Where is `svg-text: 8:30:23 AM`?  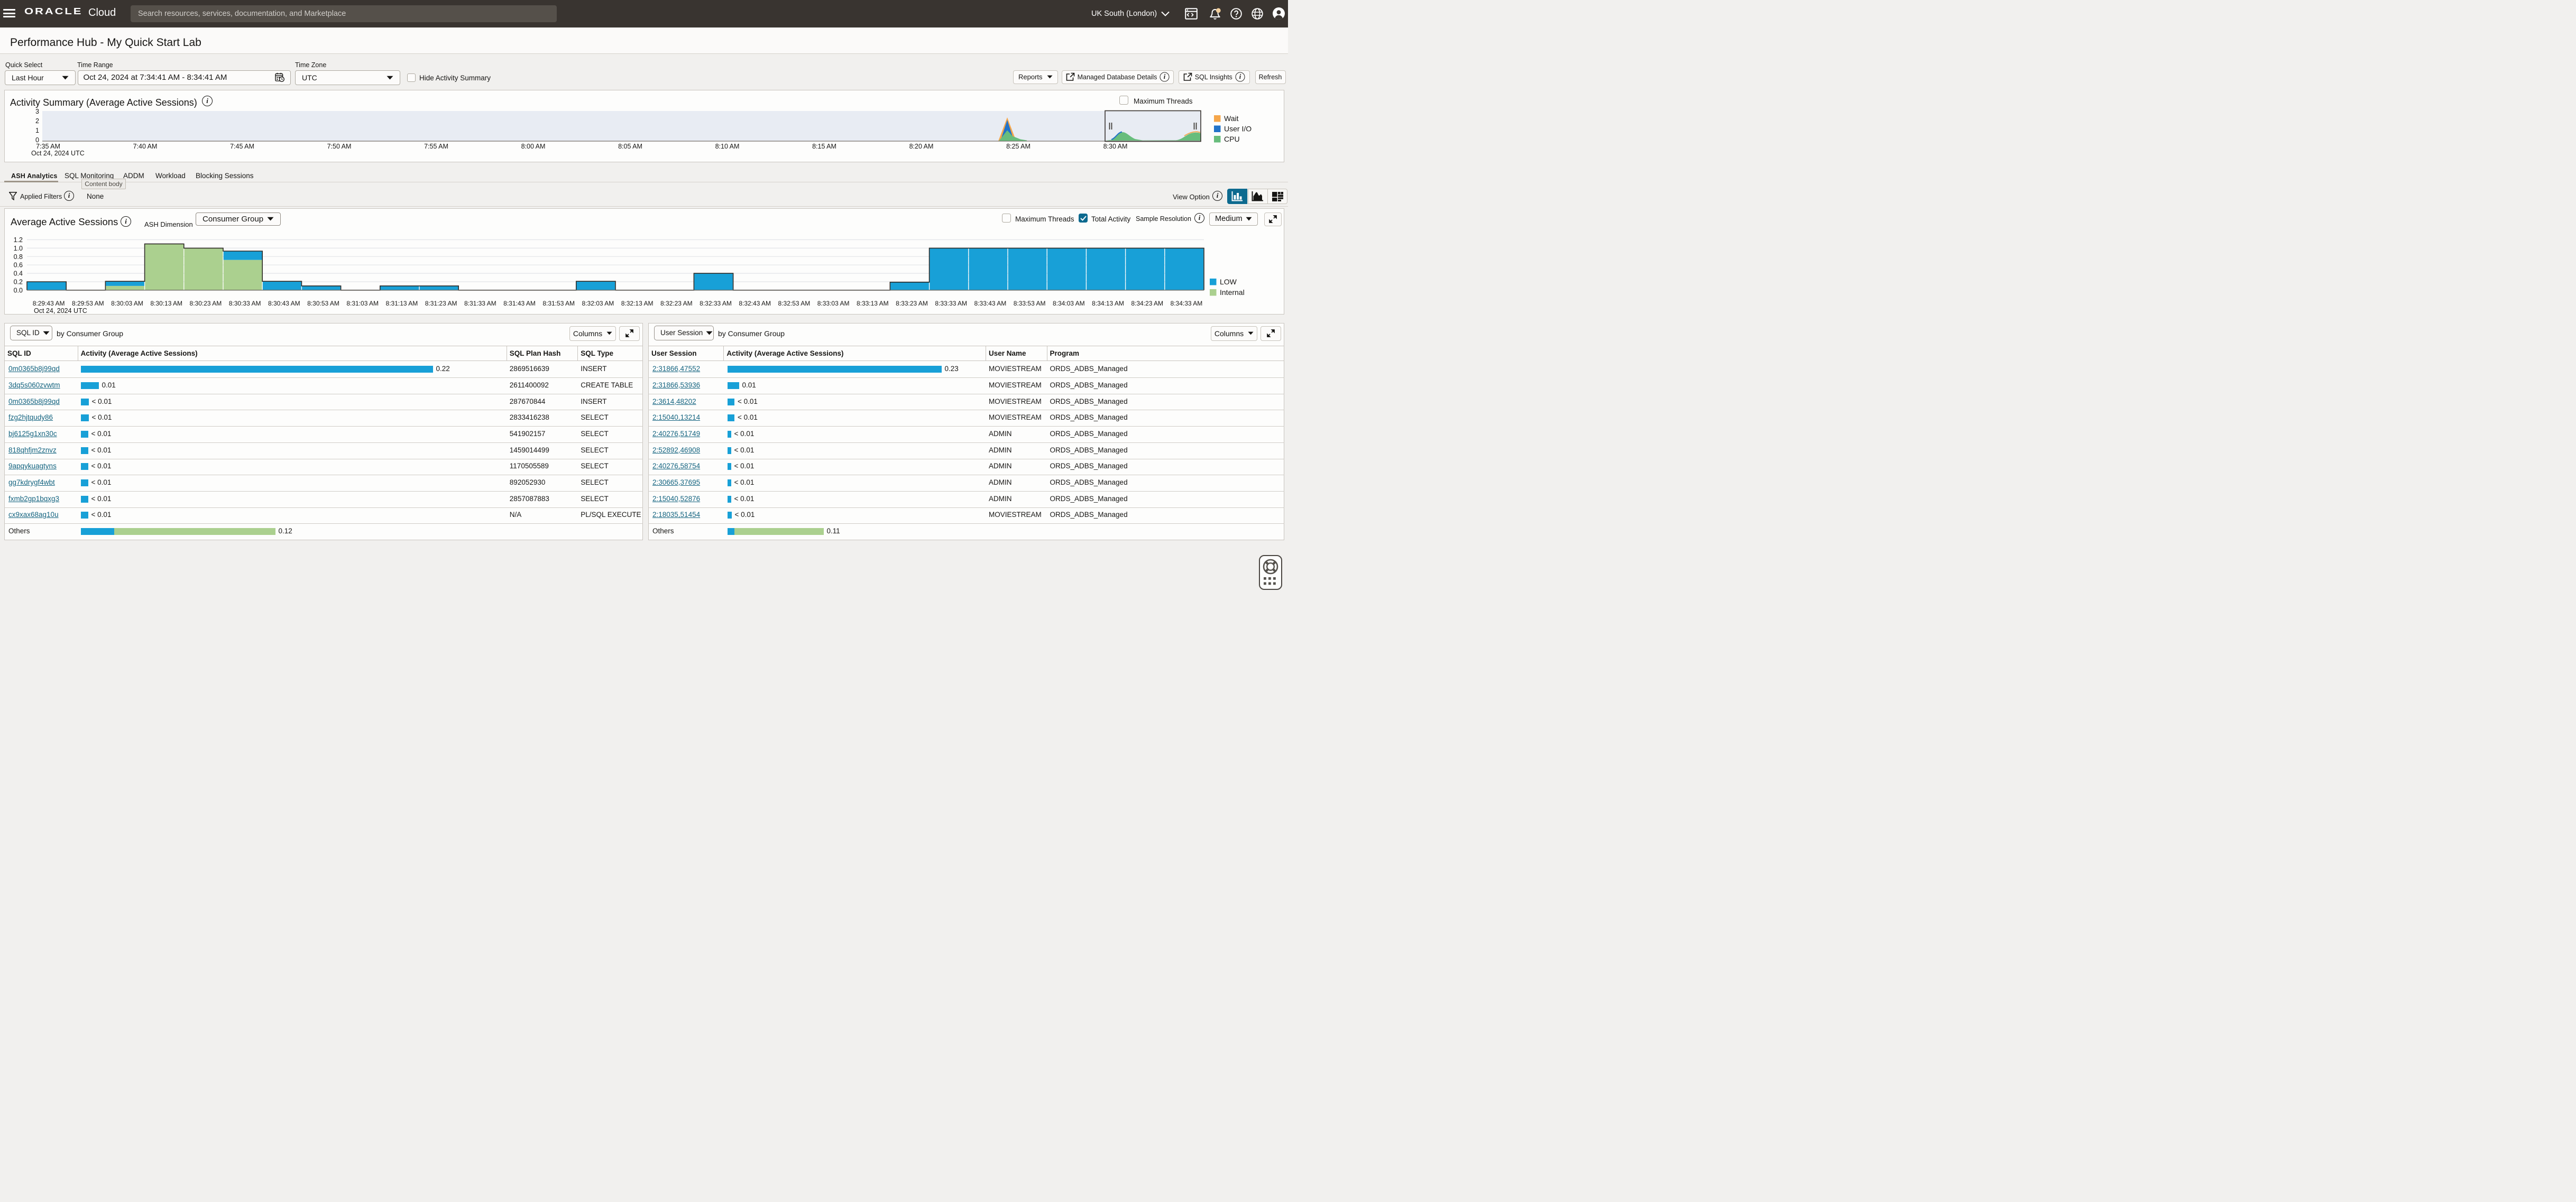 svg-text: 8:30:23 AM is located at coordinates (206, 303).